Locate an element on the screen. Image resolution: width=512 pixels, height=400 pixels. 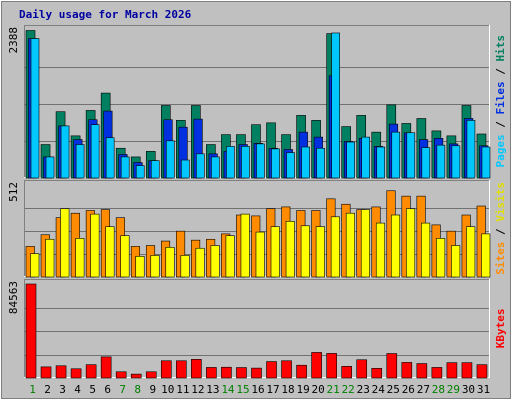
day-label-14: 14 is located at coordinates (228, 389).